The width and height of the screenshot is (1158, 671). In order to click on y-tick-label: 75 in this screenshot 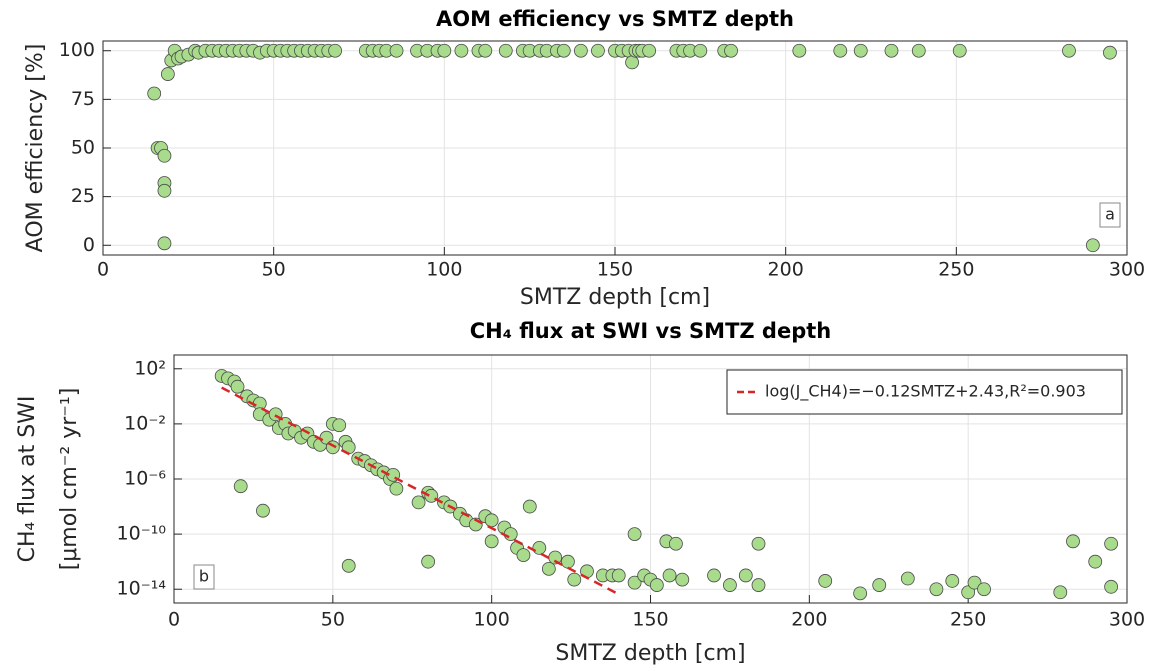, I will do `click(83, 99)`.